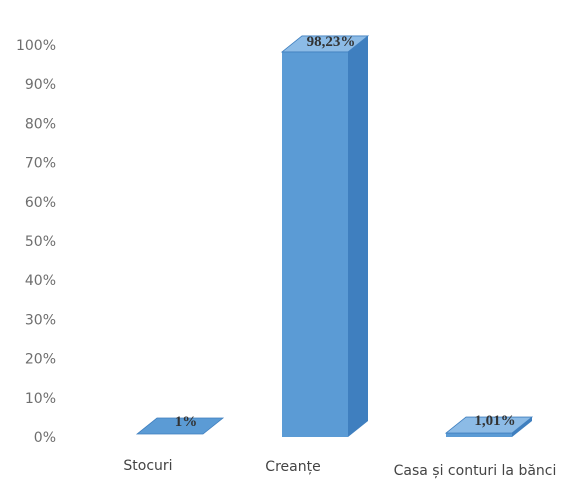 The width and height of the screenshot is (571, 483). What do you see at coordinates (186, 422) in the screenshot?
I see `data-label: 1%` at bounding box center [186, 422].